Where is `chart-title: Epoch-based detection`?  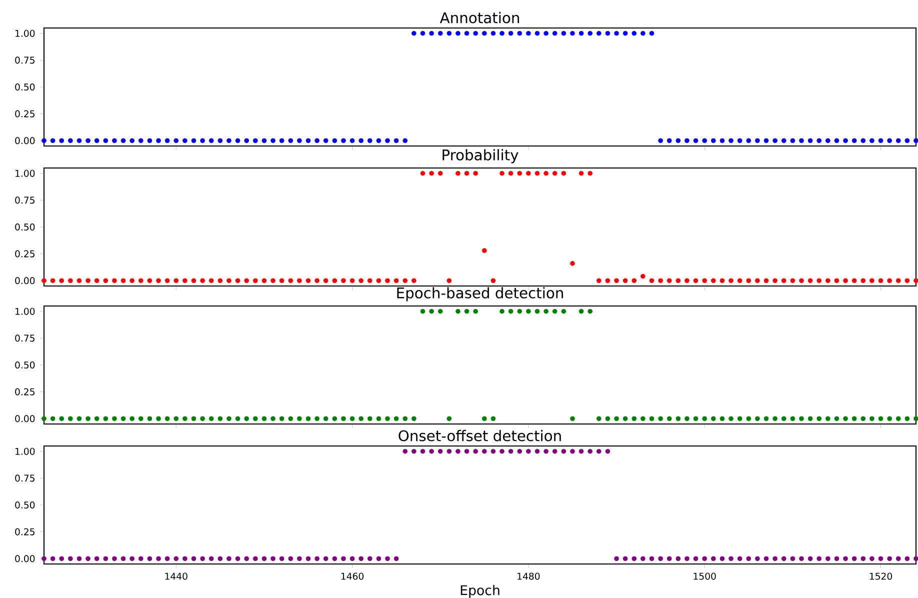 chart-title: Epoch-based detection is located at coordinates (480, 294).